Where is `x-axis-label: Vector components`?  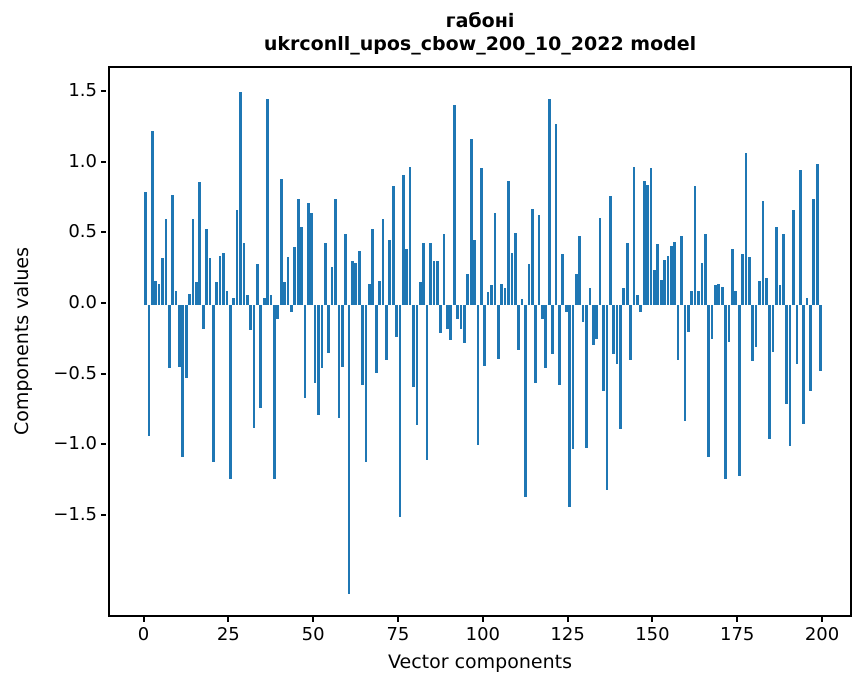
x-axis-label: Vector components is located at coordinates (480, 662).